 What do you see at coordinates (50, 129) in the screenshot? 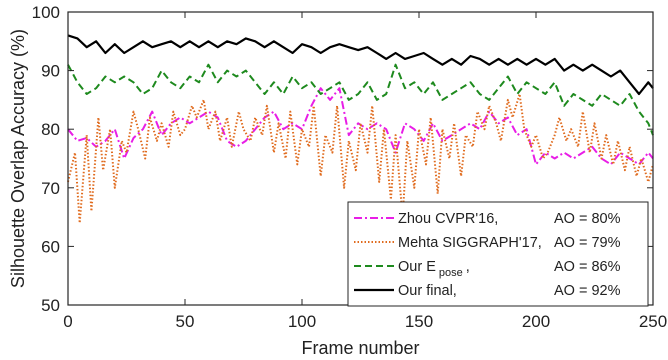
I see `y-tick-label: 80` at bounding box center [50, 129].